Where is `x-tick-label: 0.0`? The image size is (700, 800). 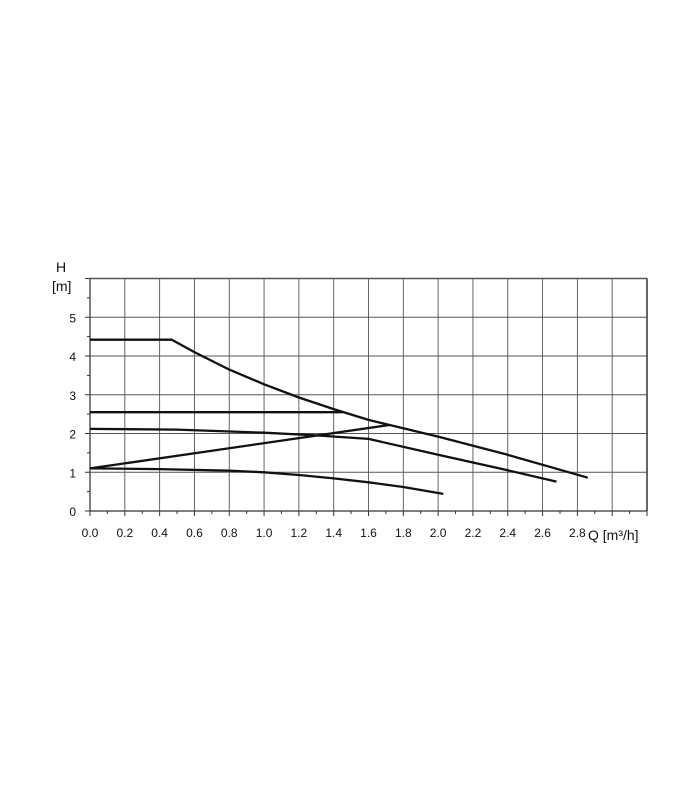
x-tick-label: 0.0 is located at coordinates (90, 533).